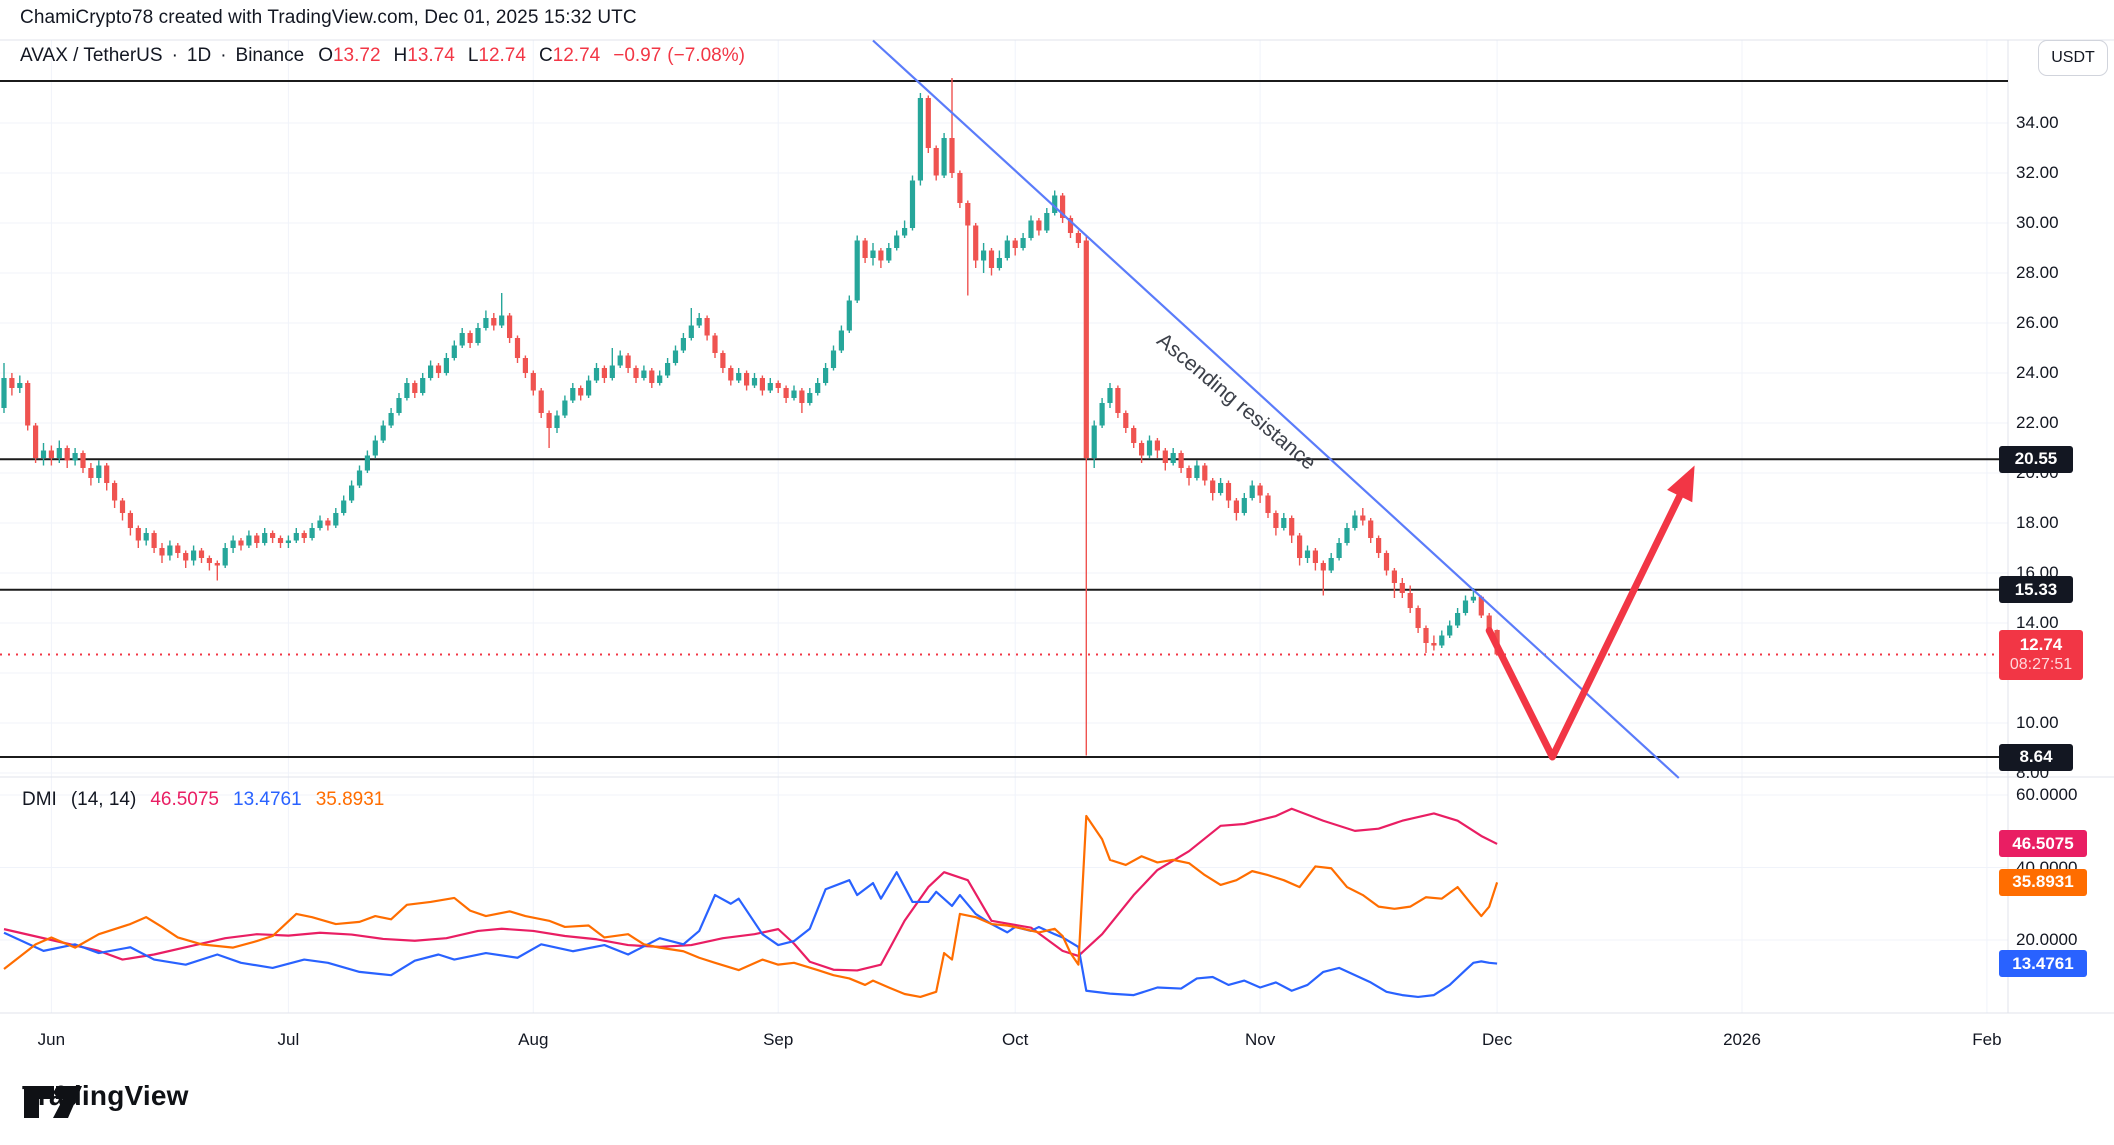  Describe the element at coordinates (1590, 613) in the screenshot. I see `forecast-arrow-drawing` at that location.